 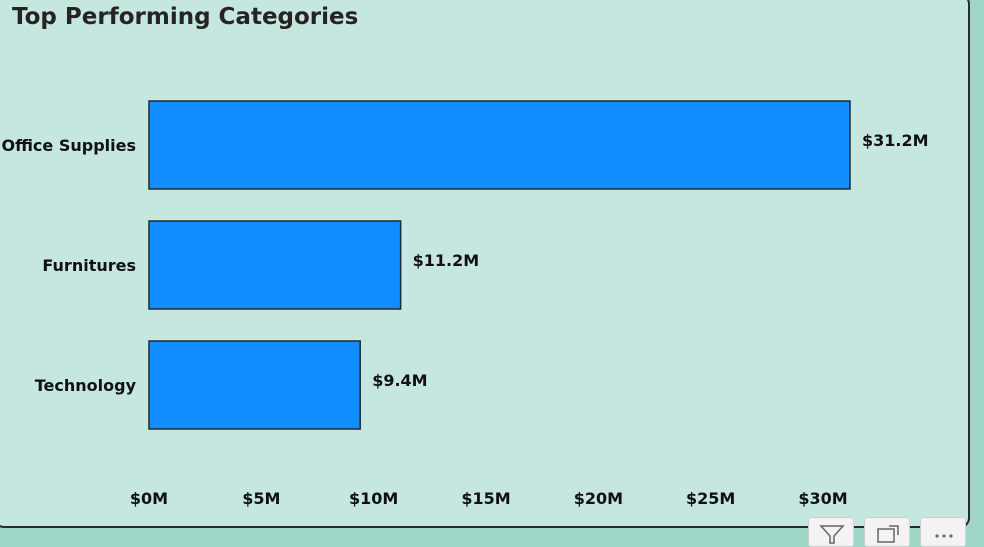 What do you see at coordinates (68, 145) in the screenshot?
I see `category-label: Office Supplies` at bounding box center [68, 145].